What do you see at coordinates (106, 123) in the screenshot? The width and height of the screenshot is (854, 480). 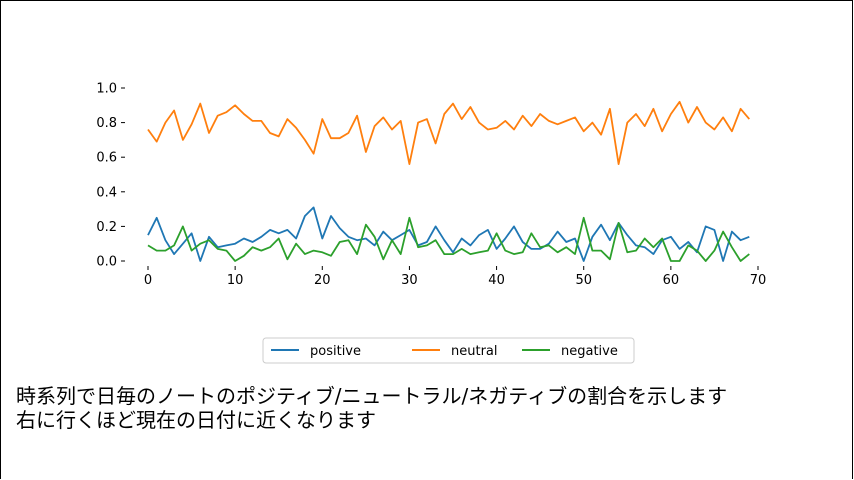 I see `y-tick-label: 0.8` at bounding box center [106, 123].